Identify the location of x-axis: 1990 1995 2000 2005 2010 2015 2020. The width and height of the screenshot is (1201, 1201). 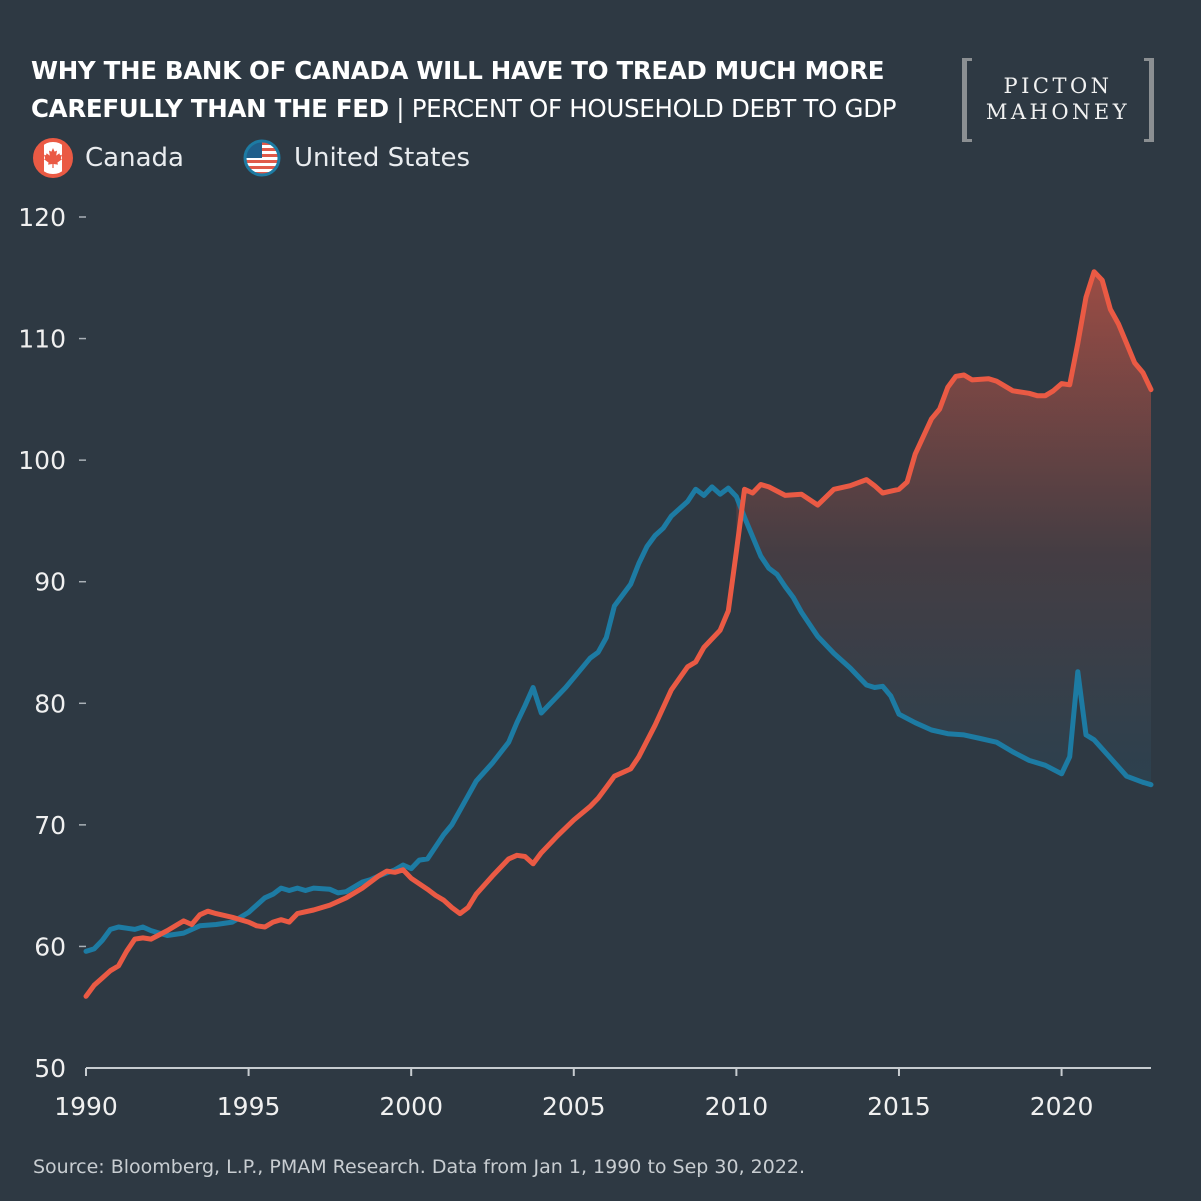
(602, 1094).